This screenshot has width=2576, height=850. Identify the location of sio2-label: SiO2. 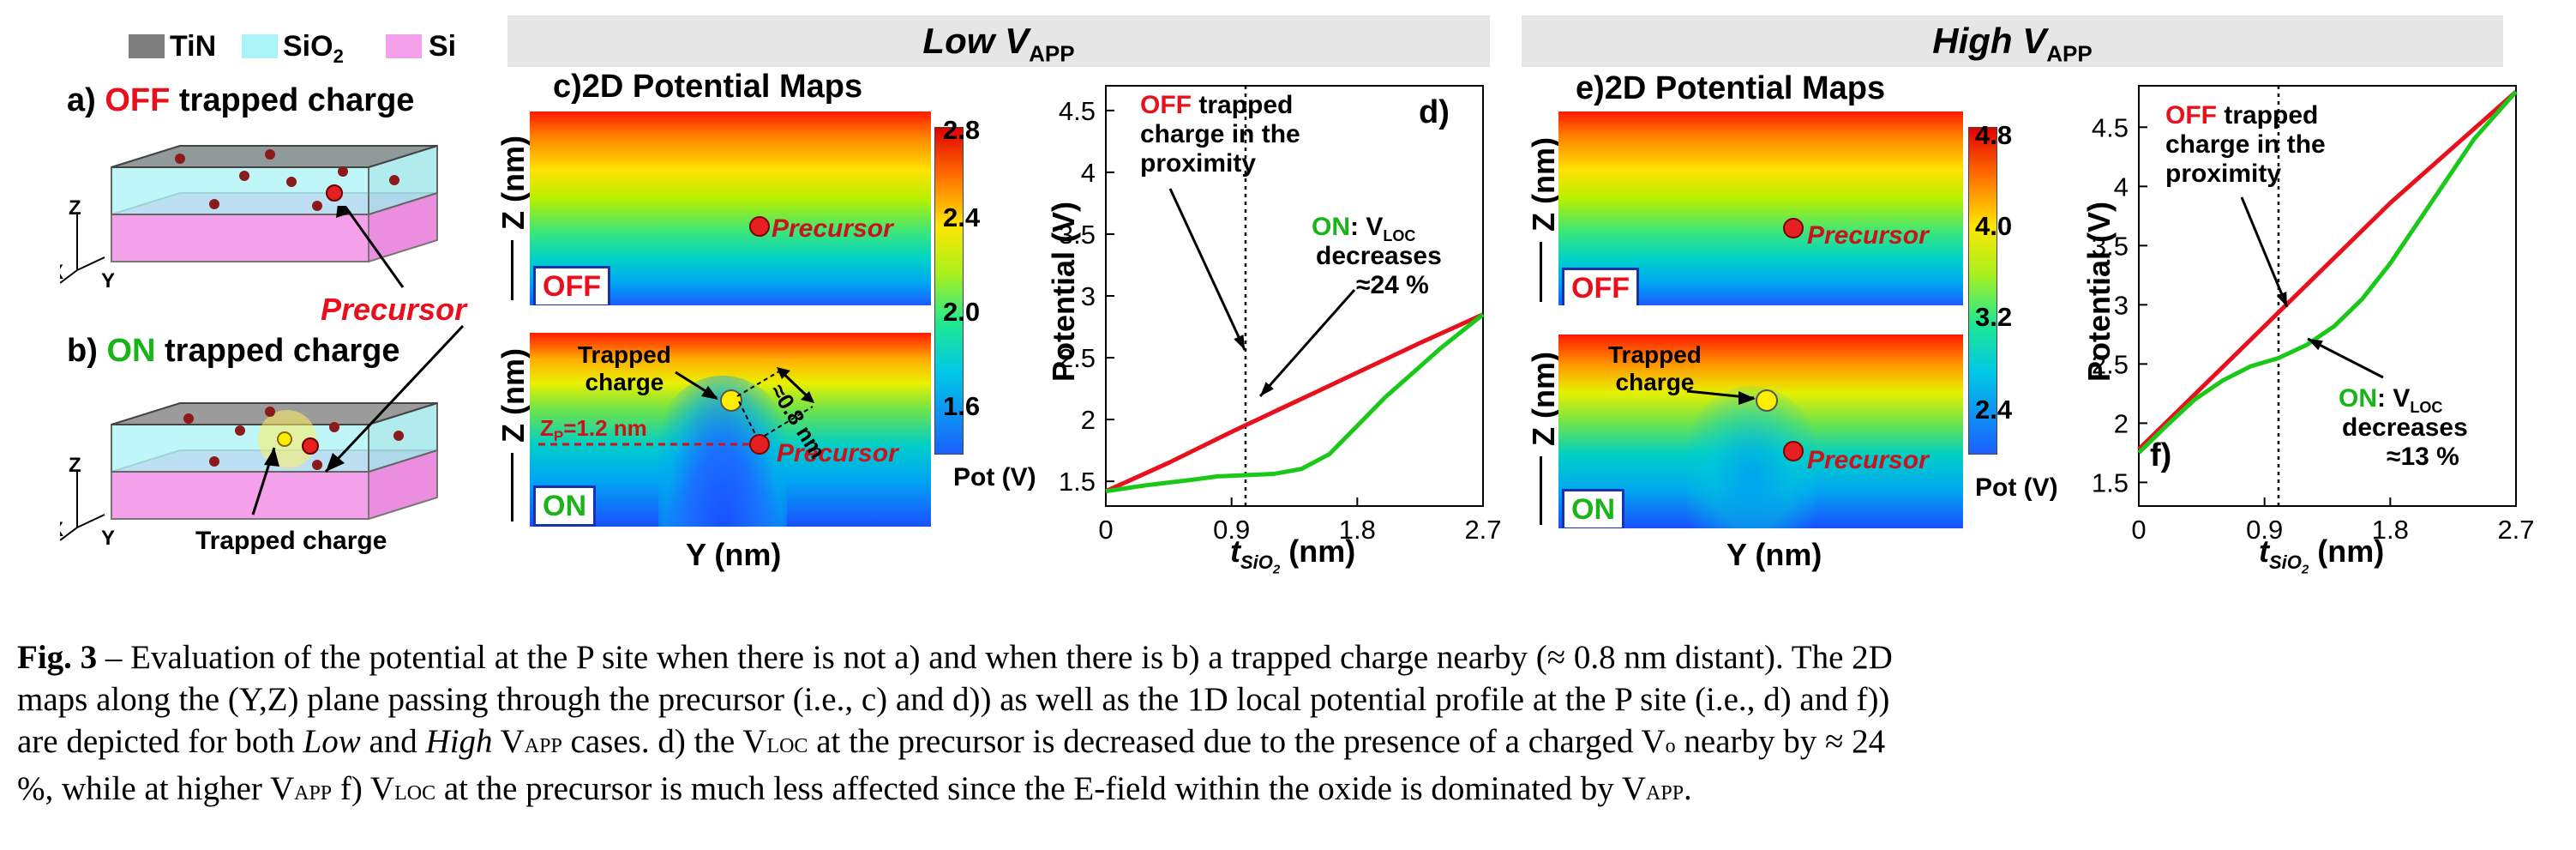
(313, 48).